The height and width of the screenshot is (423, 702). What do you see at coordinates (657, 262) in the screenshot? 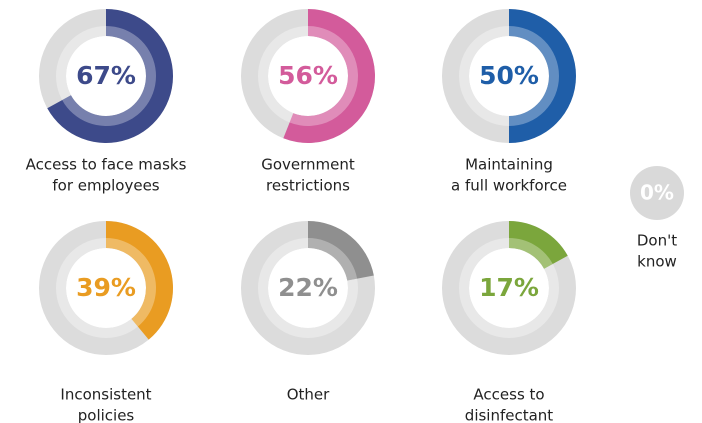
I see `category-label: know` at bounding box center [657, 262].